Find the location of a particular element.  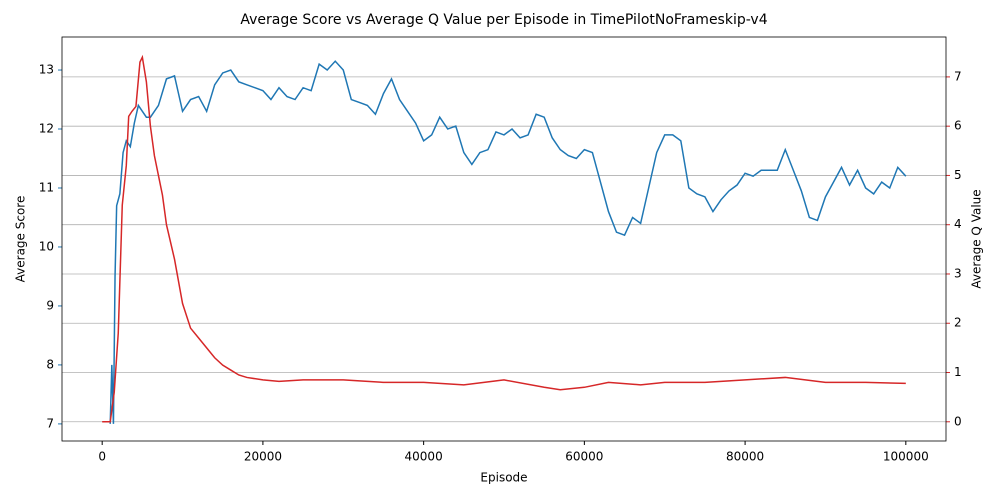

x-tick-label: 40000 is located at coordinates (424, 457).